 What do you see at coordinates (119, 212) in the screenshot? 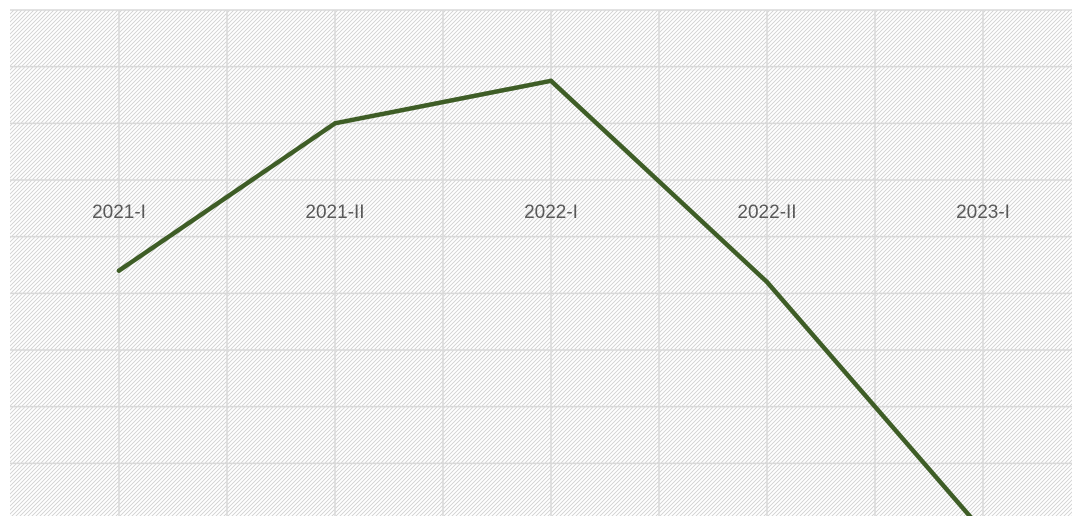
I see `category-label: 2021-I` at bounding box center [119, 212].